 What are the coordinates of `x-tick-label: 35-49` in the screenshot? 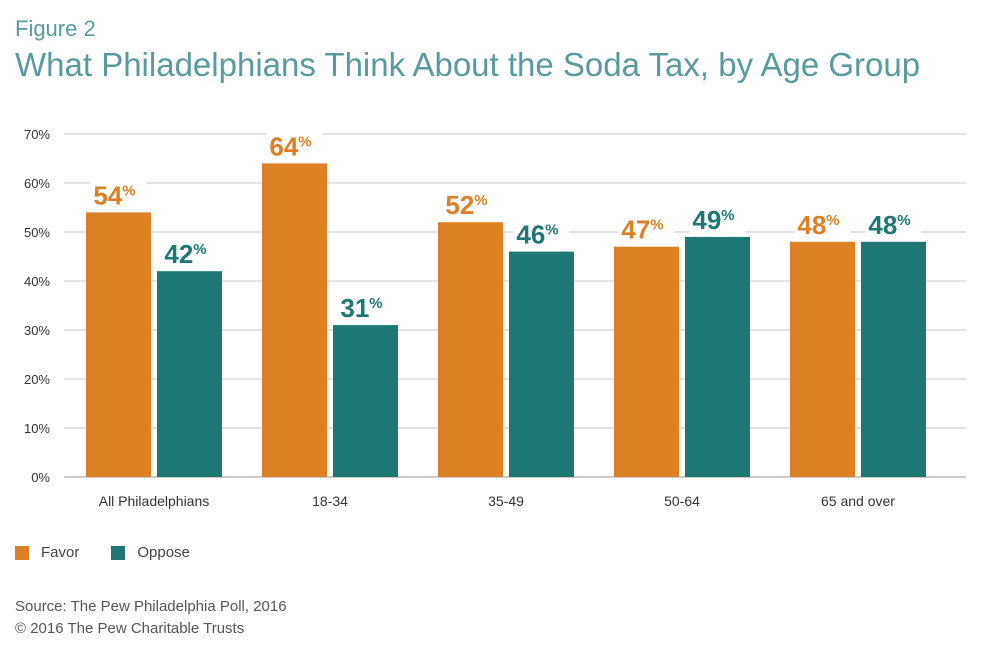 It's located at (506, 501).